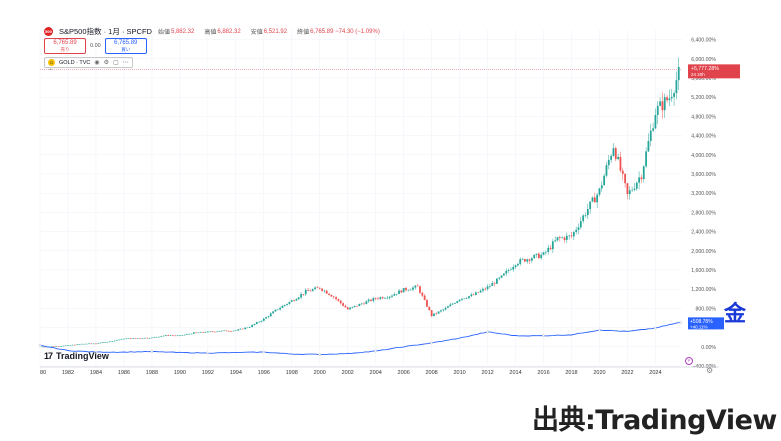 The width and height of the screenshot is (781, 441). I want to click on y-tick-label: 4,400.00%, so click(703, 137).